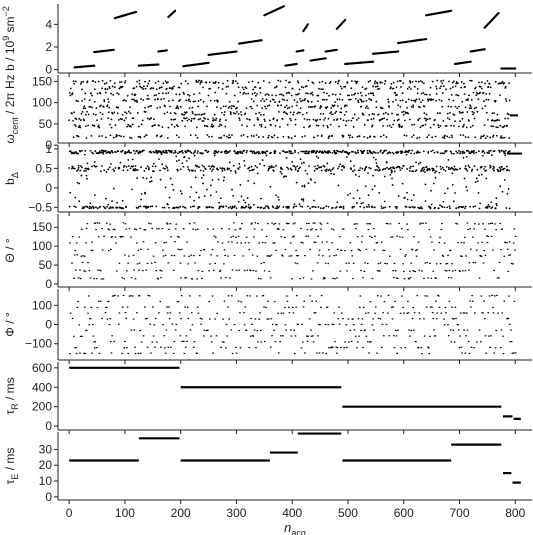 This screenshot has width=533, height=535. I want to click on y-tick-label: 30, so click(46, 449).